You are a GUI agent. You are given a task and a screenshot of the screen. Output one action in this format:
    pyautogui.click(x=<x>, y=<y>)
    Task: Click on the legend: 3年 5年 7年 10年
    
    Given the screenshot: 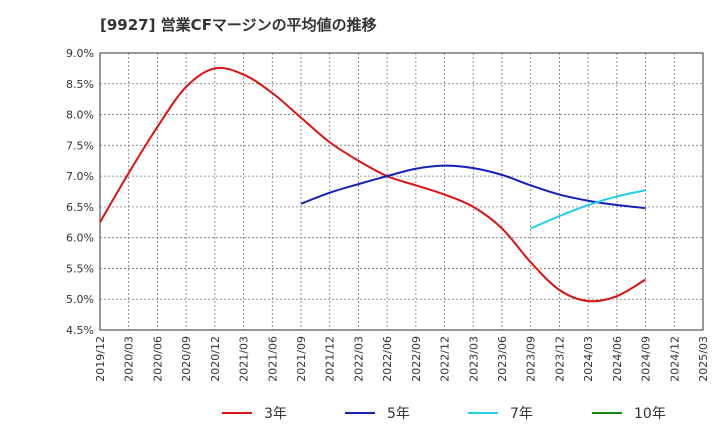 What is the action you would take?
    pyautogui.click(x=444, y=414)
    